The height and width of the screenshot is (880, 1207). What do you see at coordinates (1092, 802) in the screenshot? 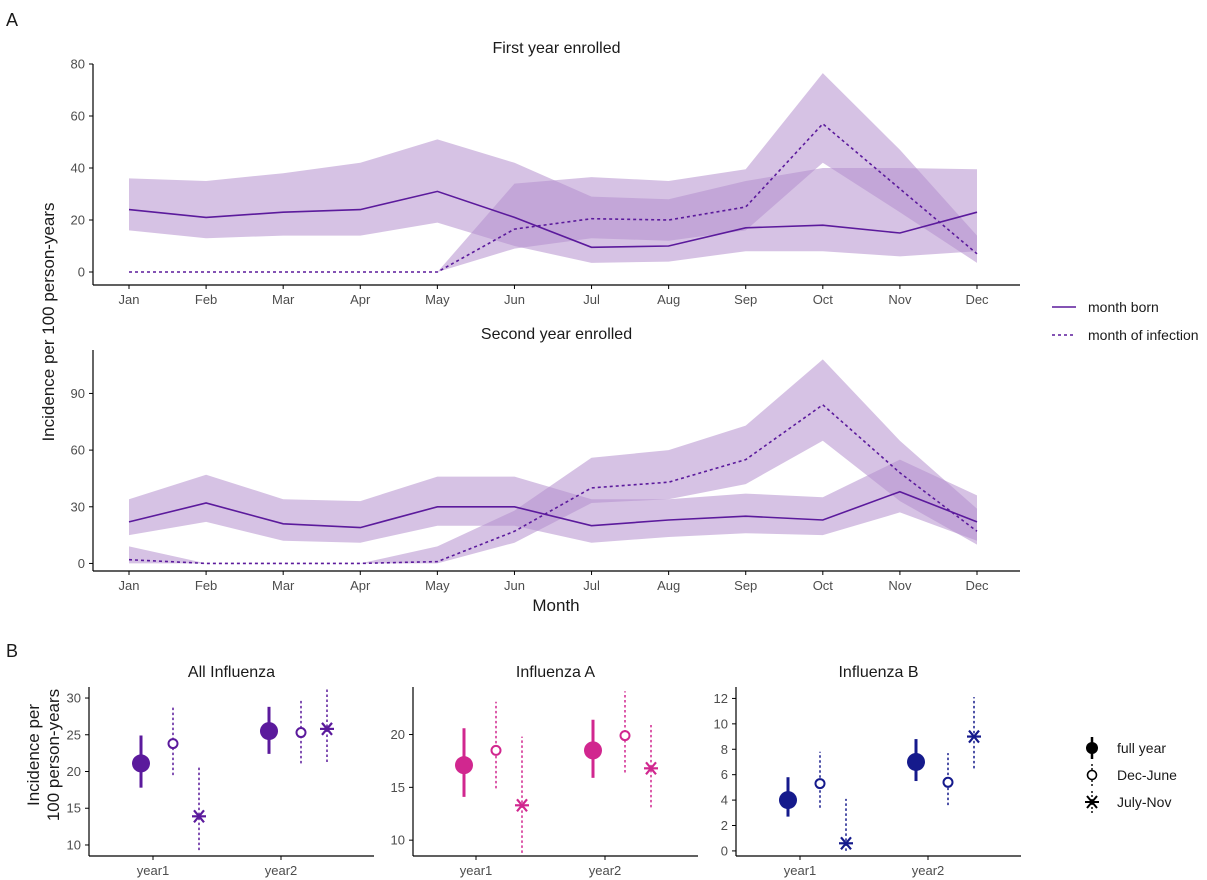
I see `legend-july-nov-icon` at bounding box center [1092, 802].